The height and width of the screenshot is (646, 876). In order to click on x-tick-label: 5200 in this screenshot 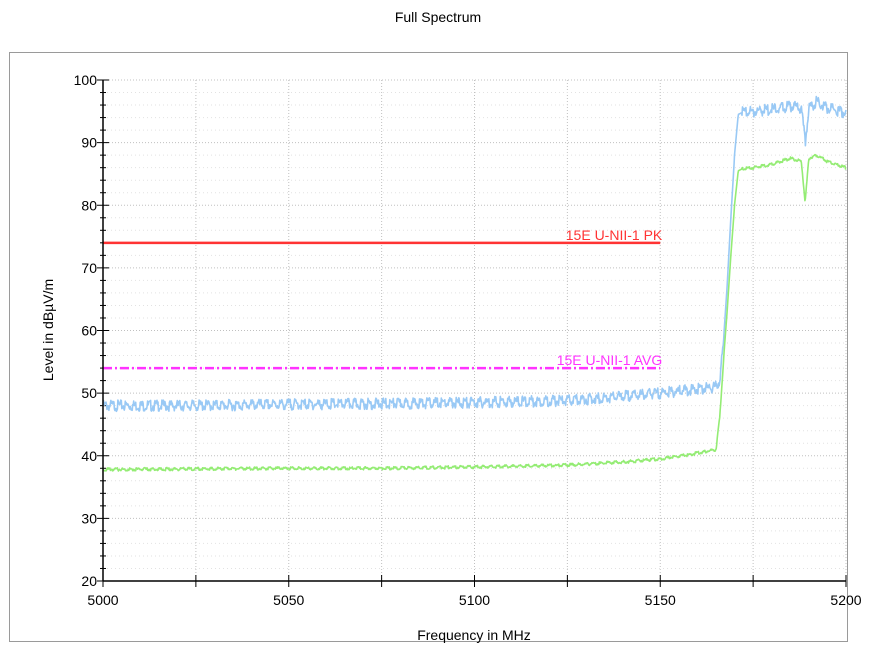, I will do `click(845, 600)`.